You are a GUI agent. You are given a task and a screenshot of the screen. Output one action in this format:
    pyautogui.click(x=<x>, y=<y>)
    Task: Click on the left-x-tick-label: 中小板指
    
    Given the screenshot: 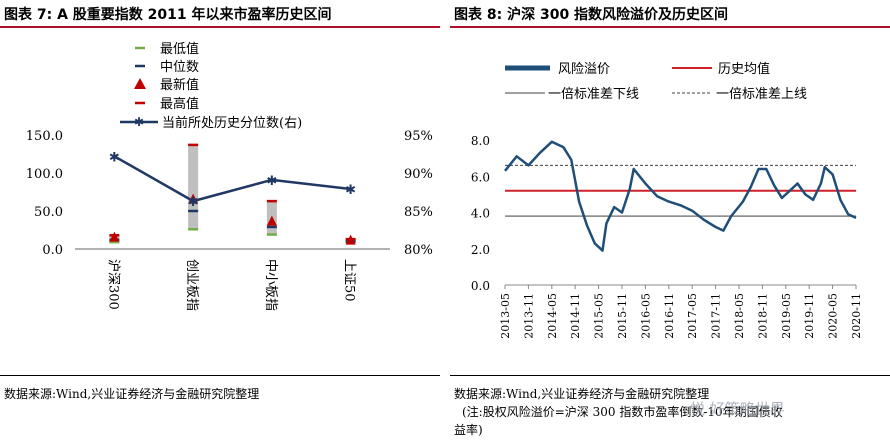 What is the action you would take?
    pyautogui.click(x=270, y=285)
    